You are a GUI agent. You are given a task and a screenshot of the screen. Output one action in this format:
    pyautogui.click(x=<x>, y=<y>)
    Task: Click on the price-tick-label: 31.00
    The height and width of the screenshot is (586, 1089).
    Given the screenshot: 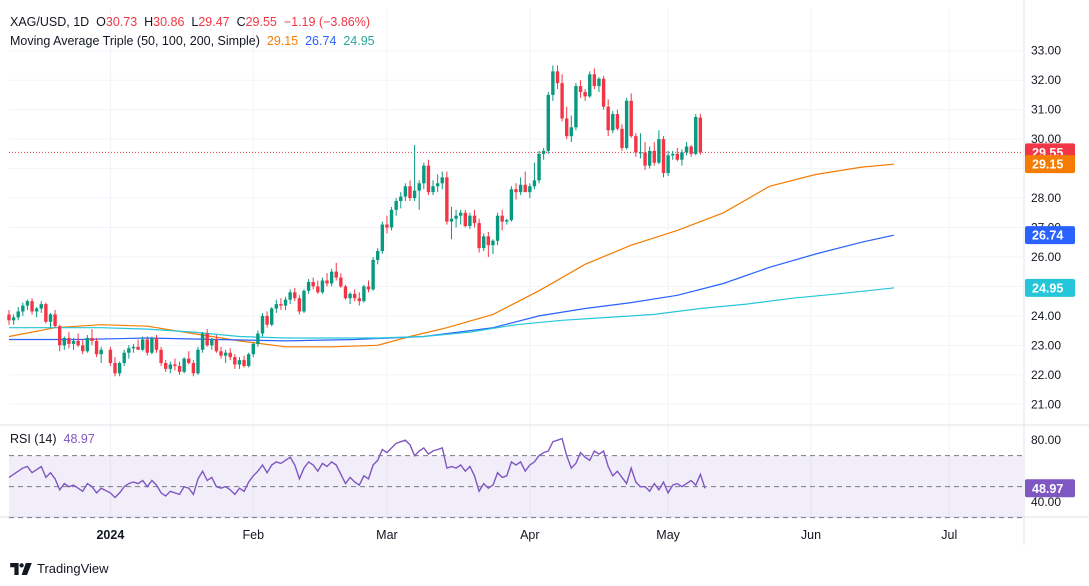 What is the action you would take?
    pyautogui.click(x=1046, y=110)
    